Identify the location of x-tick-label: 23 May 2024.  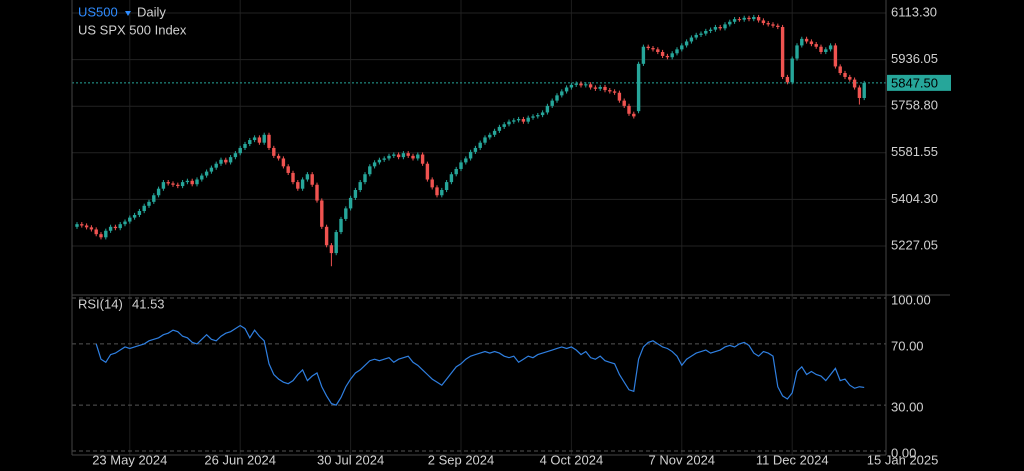
(129, 459).